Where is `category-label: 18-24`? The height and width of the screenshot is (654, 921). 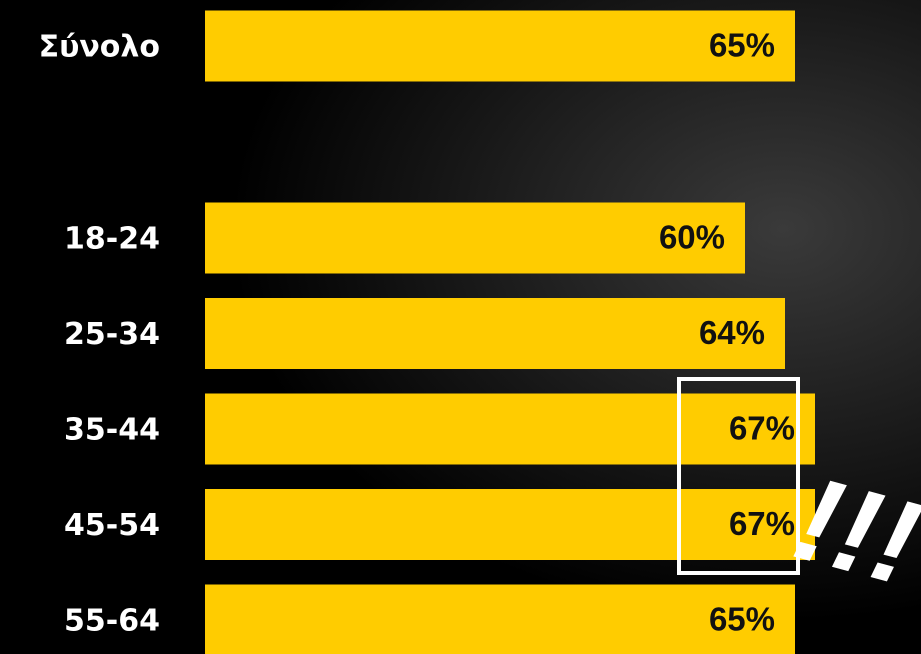
category-label: 18-24 is located at coordinates (112, 239).